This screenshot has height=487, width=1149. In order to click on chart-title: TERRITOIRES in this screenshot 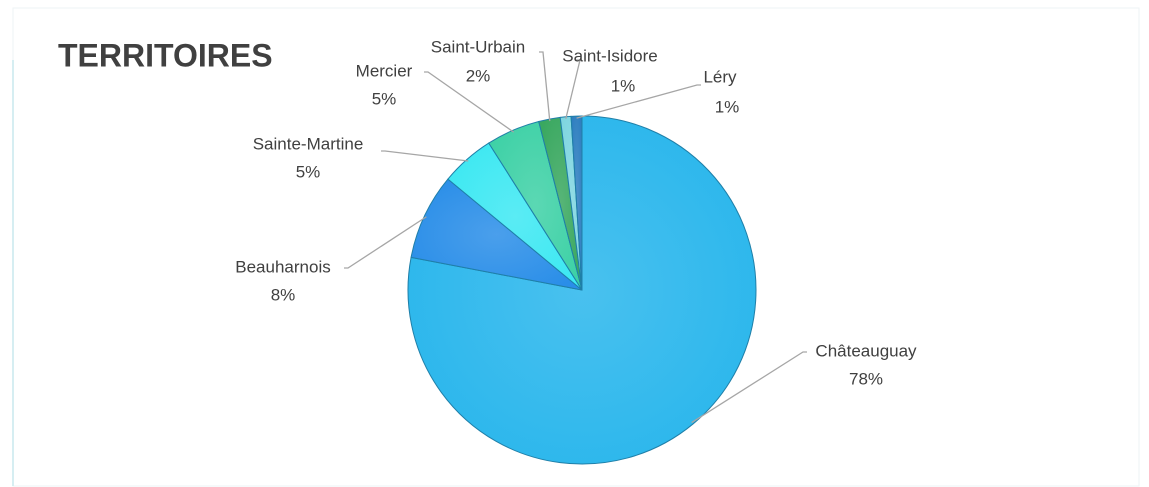, I will do `click(165, 55)`.